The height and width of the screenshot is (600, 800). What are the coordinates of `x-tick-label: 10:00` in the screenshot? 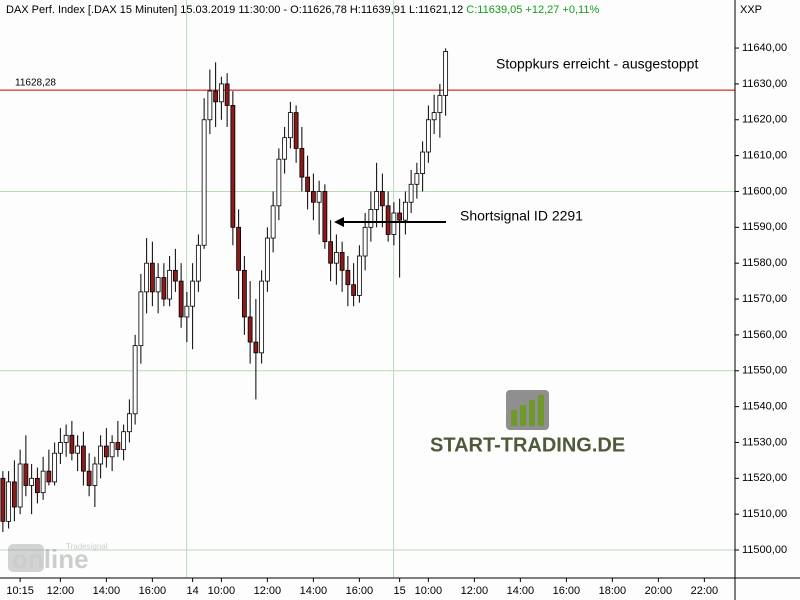 It's located at (222, 591).